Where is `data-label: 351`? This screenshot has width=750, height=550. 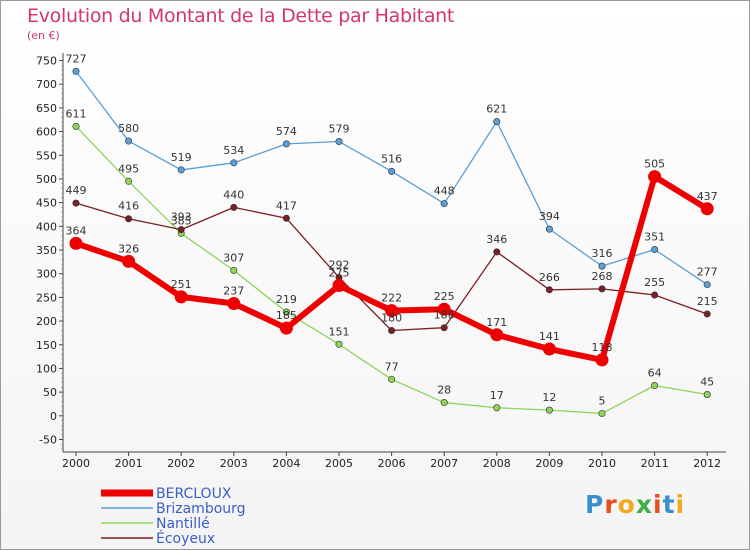 data-label: 351 is located at coordinates (654, 237).